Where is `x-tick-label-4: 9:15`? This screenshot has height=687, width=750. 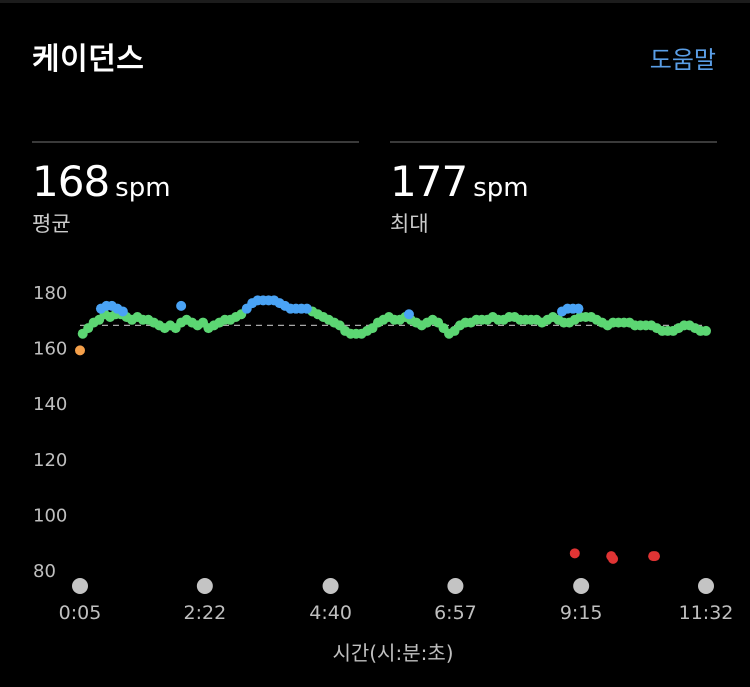 x-tick-label-4: 9:15 is located at coordinates (581, 613).